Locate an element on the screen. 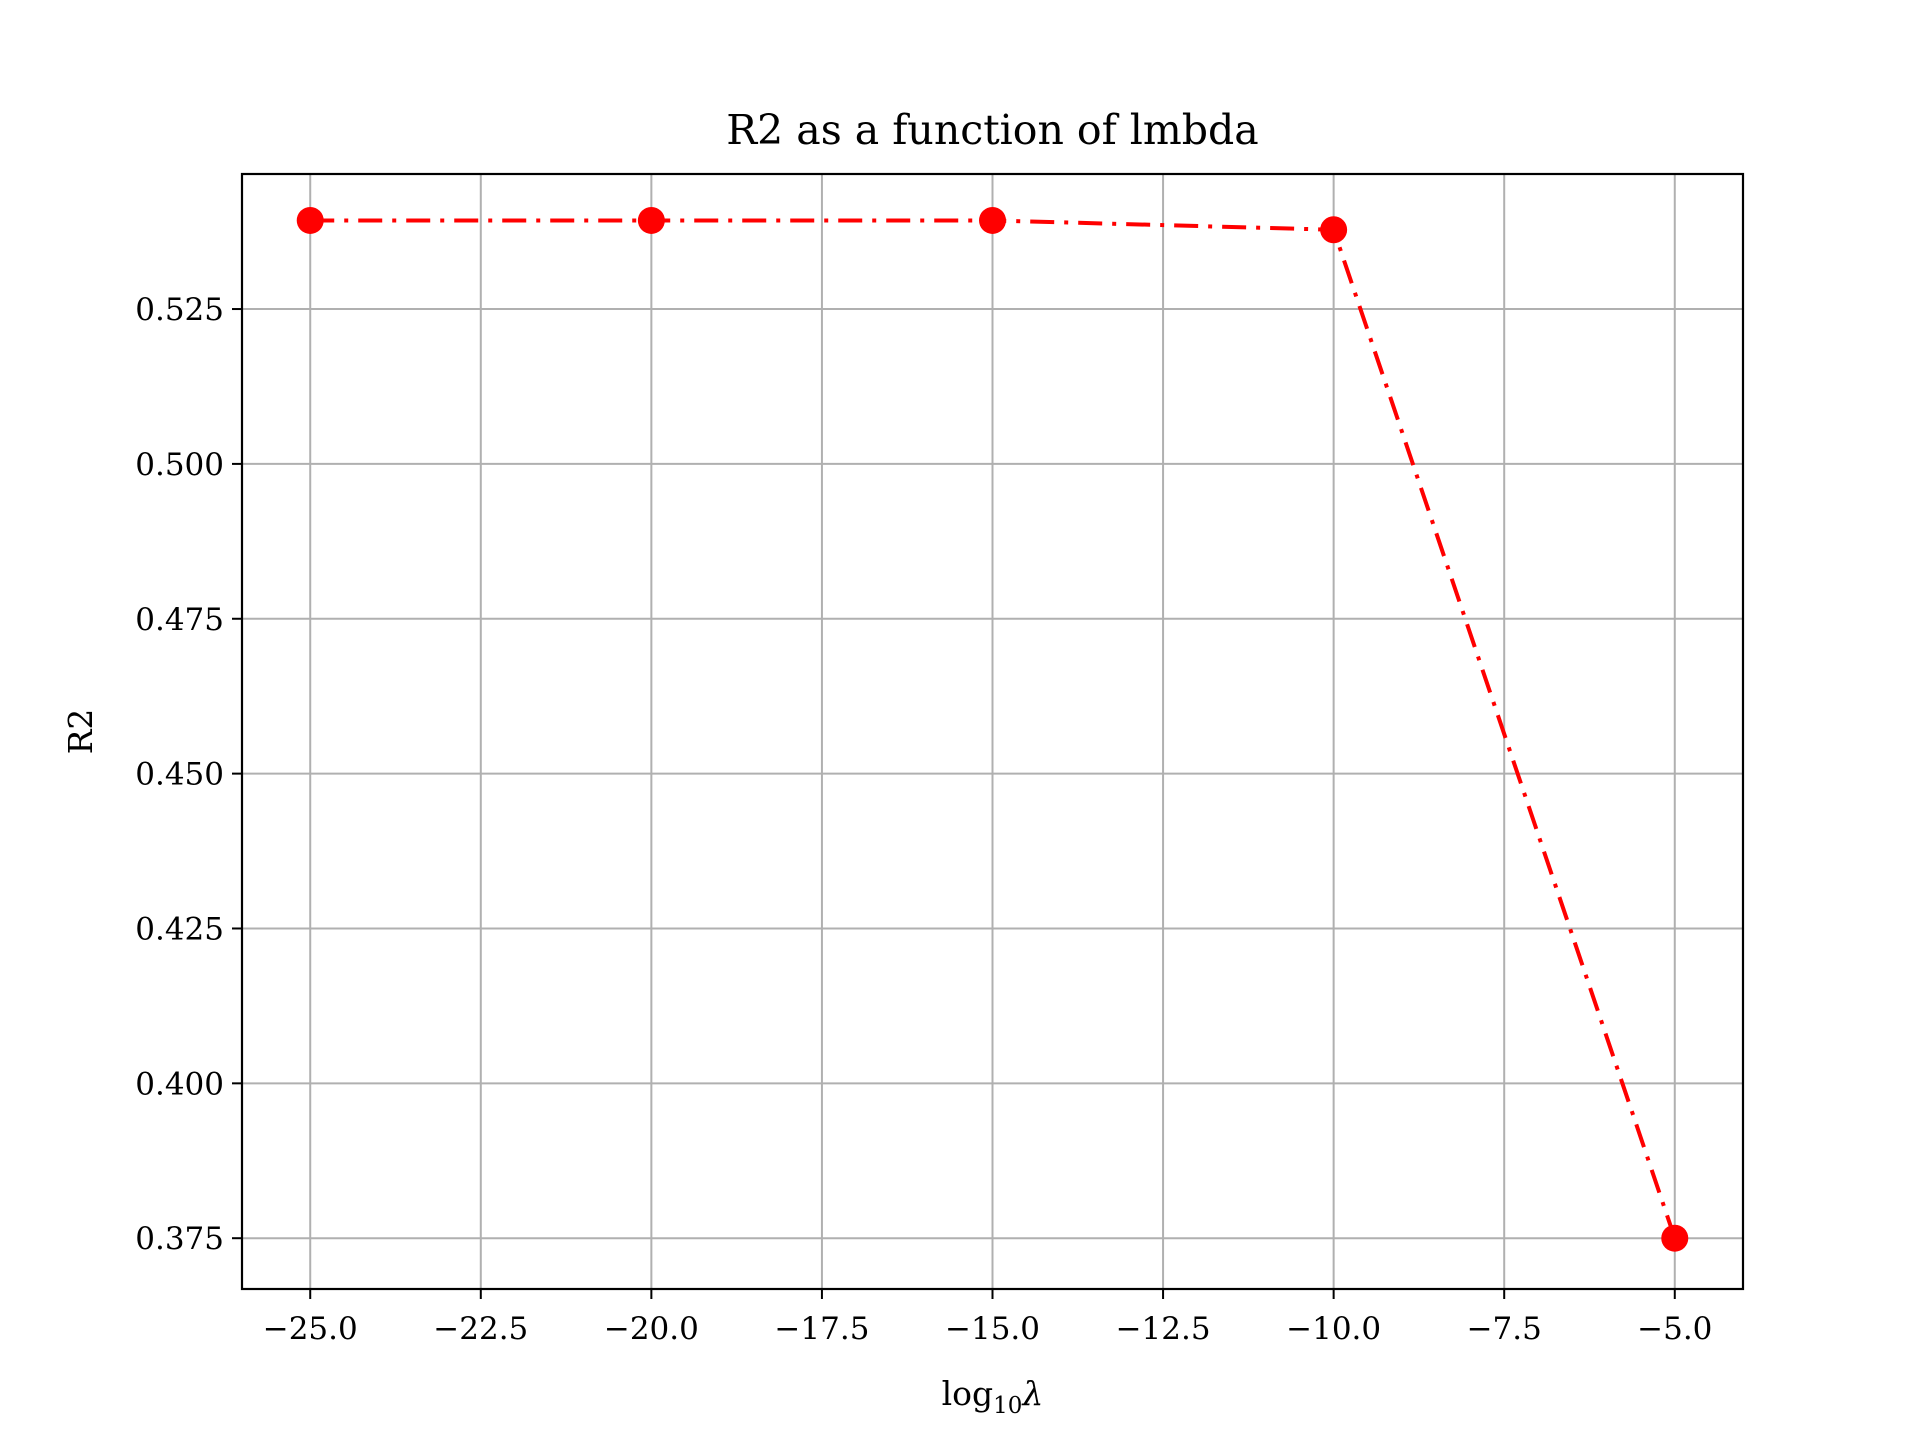 The image size is (1920, 1445). y-tick-label: 0.400 is located at coordinates (179, 1084).